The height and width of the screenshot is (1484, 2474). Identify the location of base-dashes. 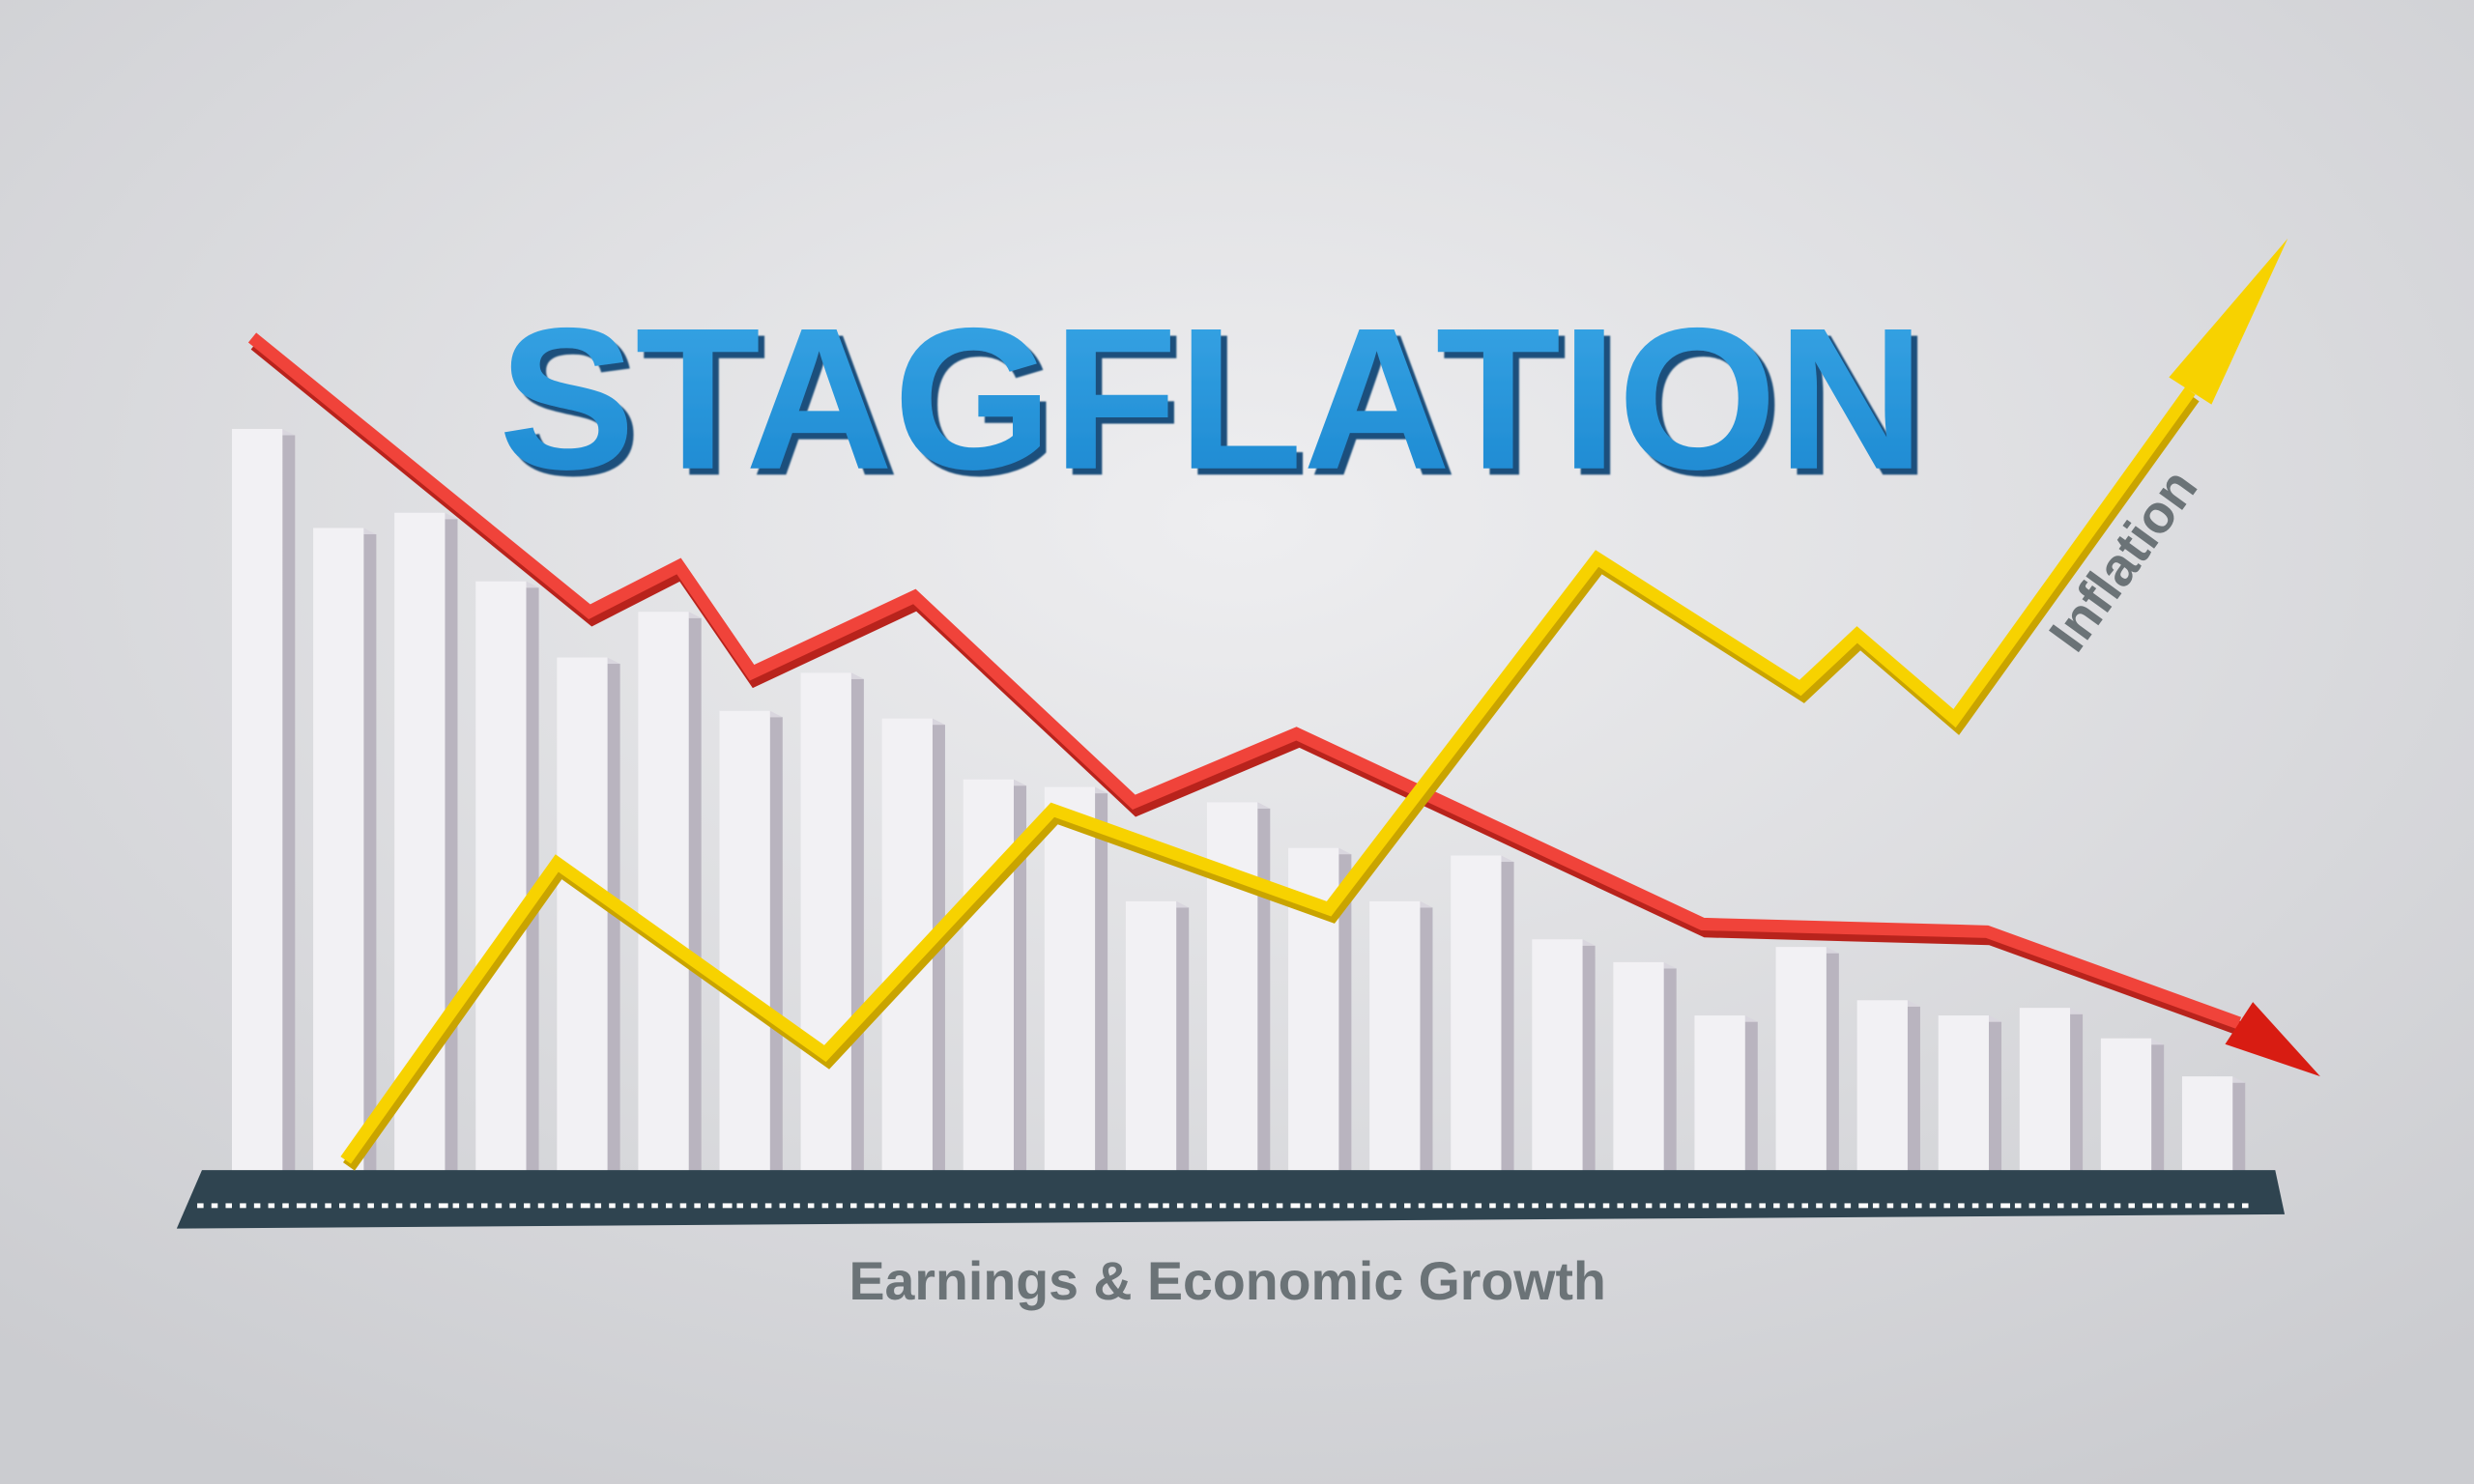
(1223, 1206).